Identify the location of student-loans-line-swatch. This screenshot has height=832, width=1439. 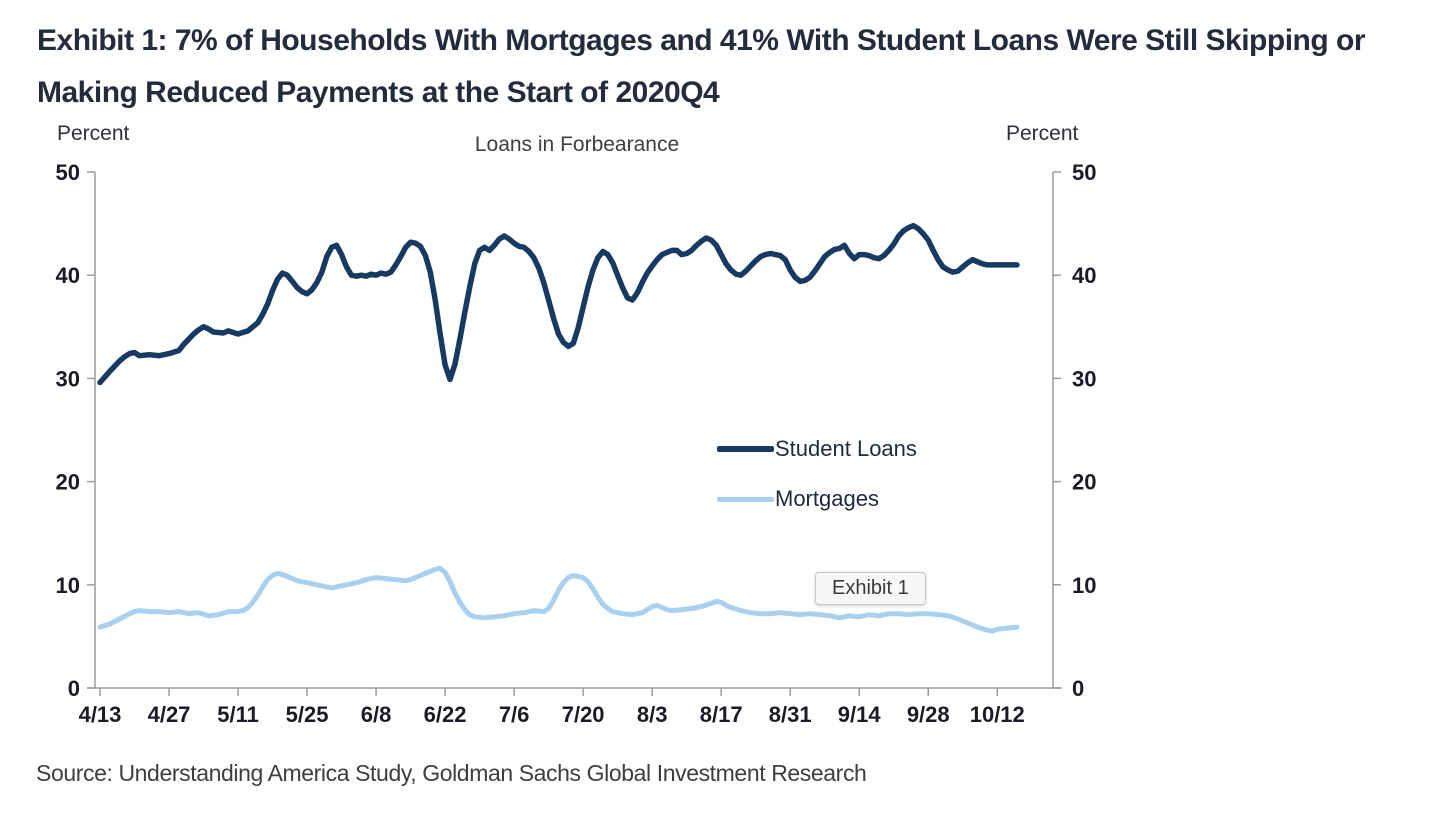
(745, 449).